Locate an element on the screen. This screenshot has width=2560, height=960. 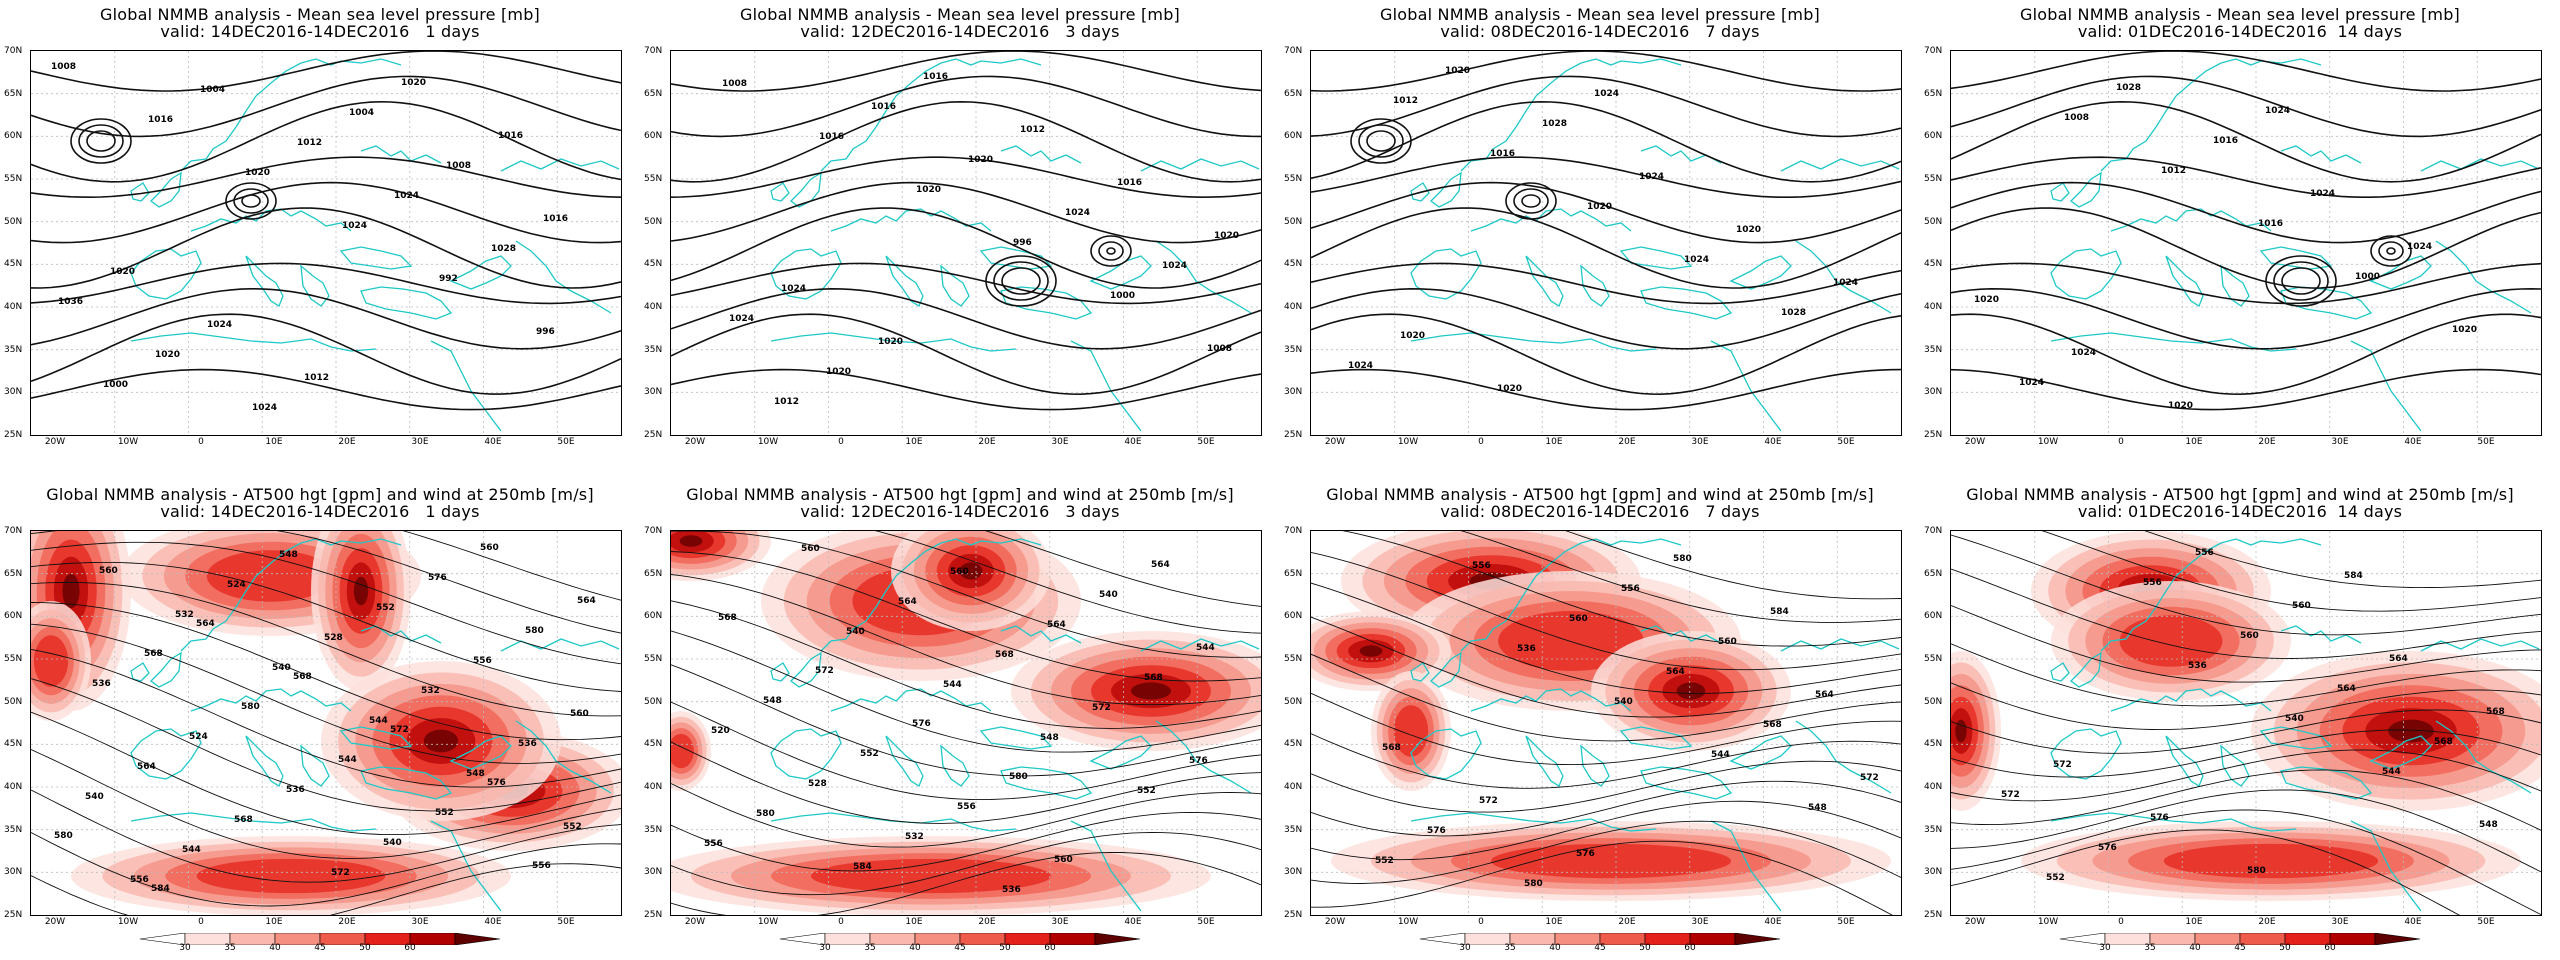
contour-label: 576 is located at coordinates (1436, 831).